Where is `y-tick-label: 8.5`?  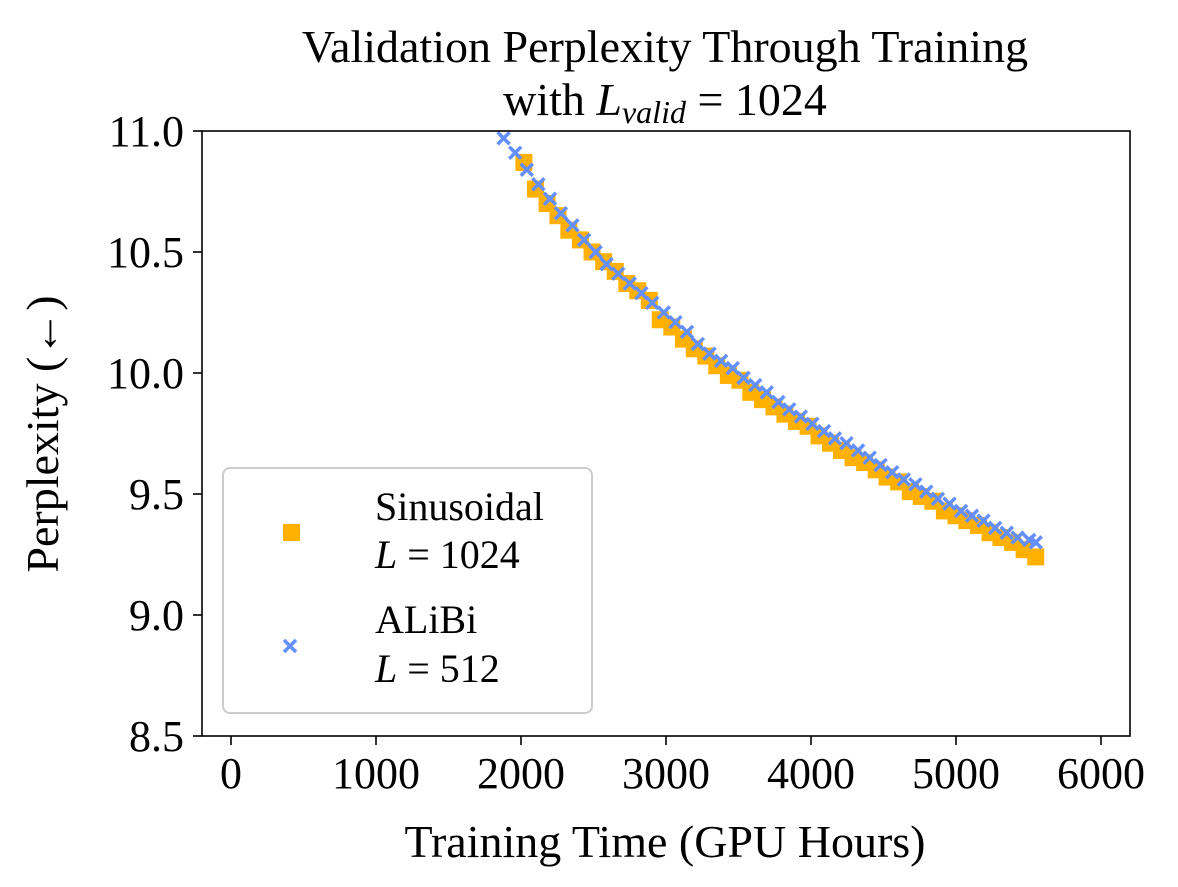
y-tick-label: 8.5 is located at coordinates (156, 736).